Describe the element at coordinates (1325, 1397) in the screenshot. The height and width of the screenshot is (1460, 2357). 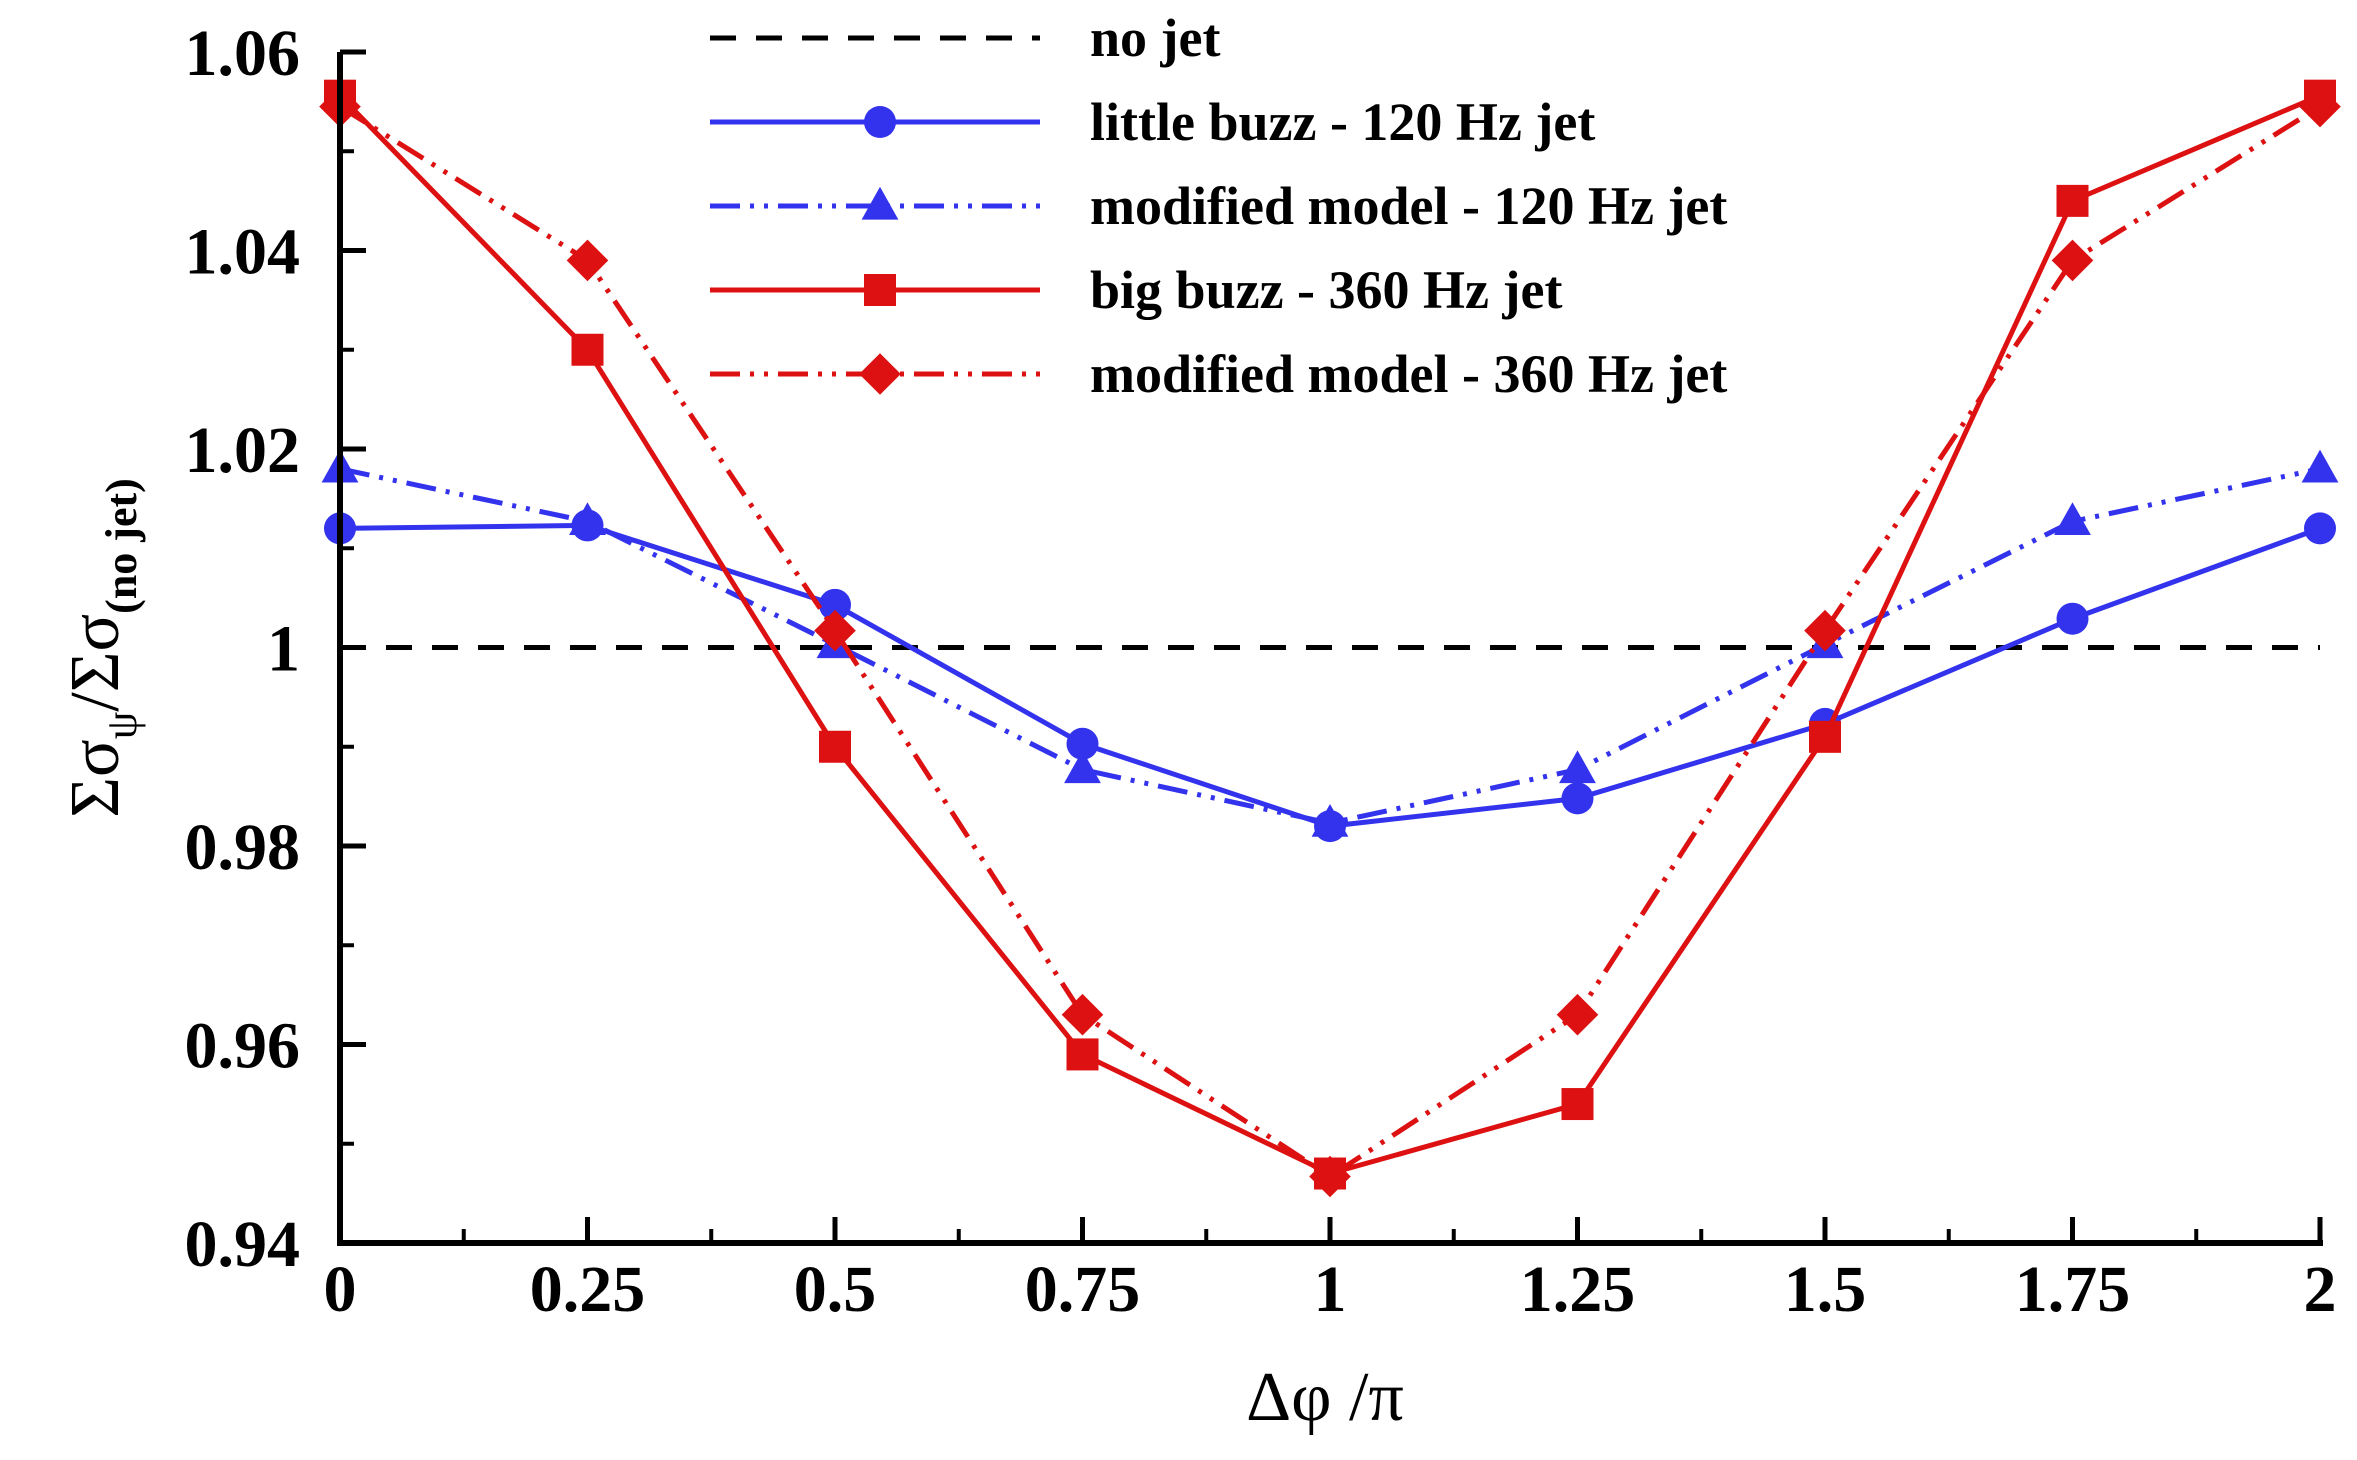
I see `x-axis-title: Δφ /π` at that location.